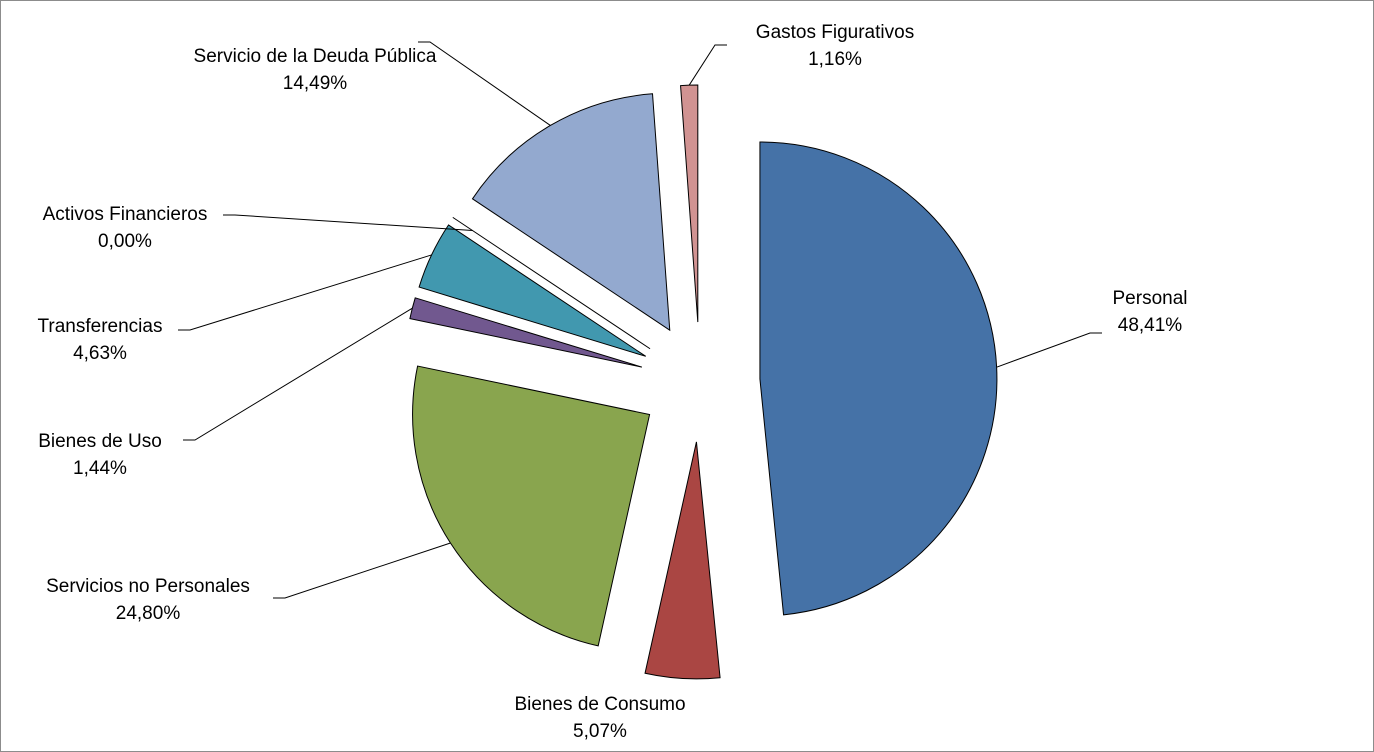 Image resolution: width=1374 pixels, height=752 pixels. What do you see at coordinates (1150, 298) in the screenshot?
I see `category-label: Personal` at bounding box center [1150, 298].